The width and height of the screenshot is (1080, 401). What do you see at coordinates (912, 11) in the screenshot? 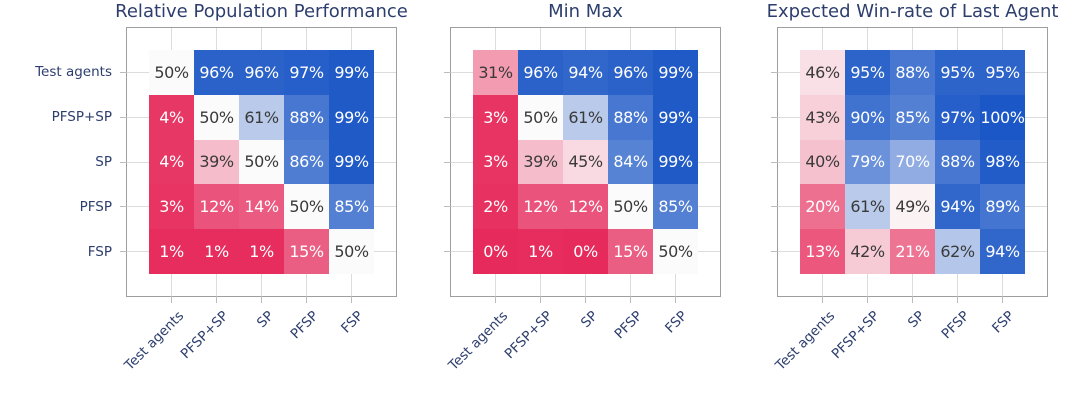
I see `chart-title: Expected Win-rate of Last Agent` at bounding box center [912, 11].